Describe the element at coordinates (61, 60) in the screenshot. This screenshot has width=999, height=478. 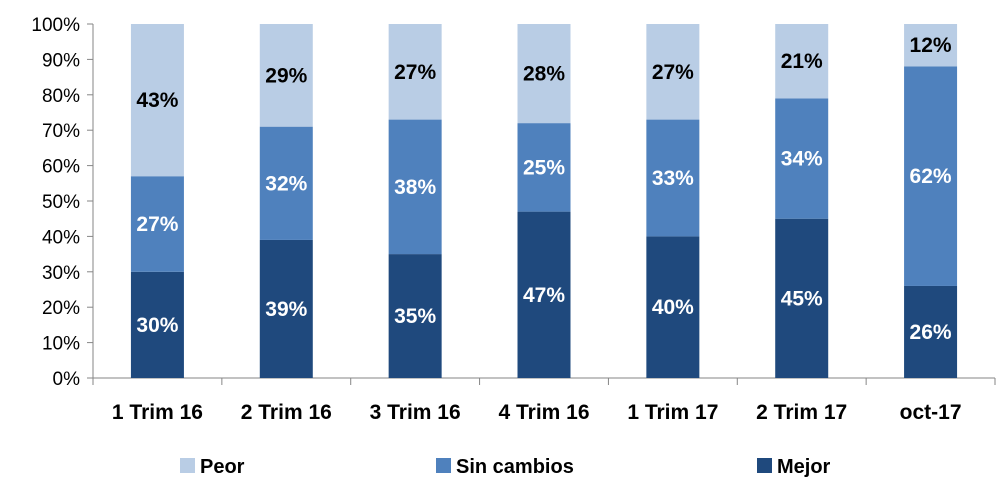
I see `y-tick-label: 90%` at that location.